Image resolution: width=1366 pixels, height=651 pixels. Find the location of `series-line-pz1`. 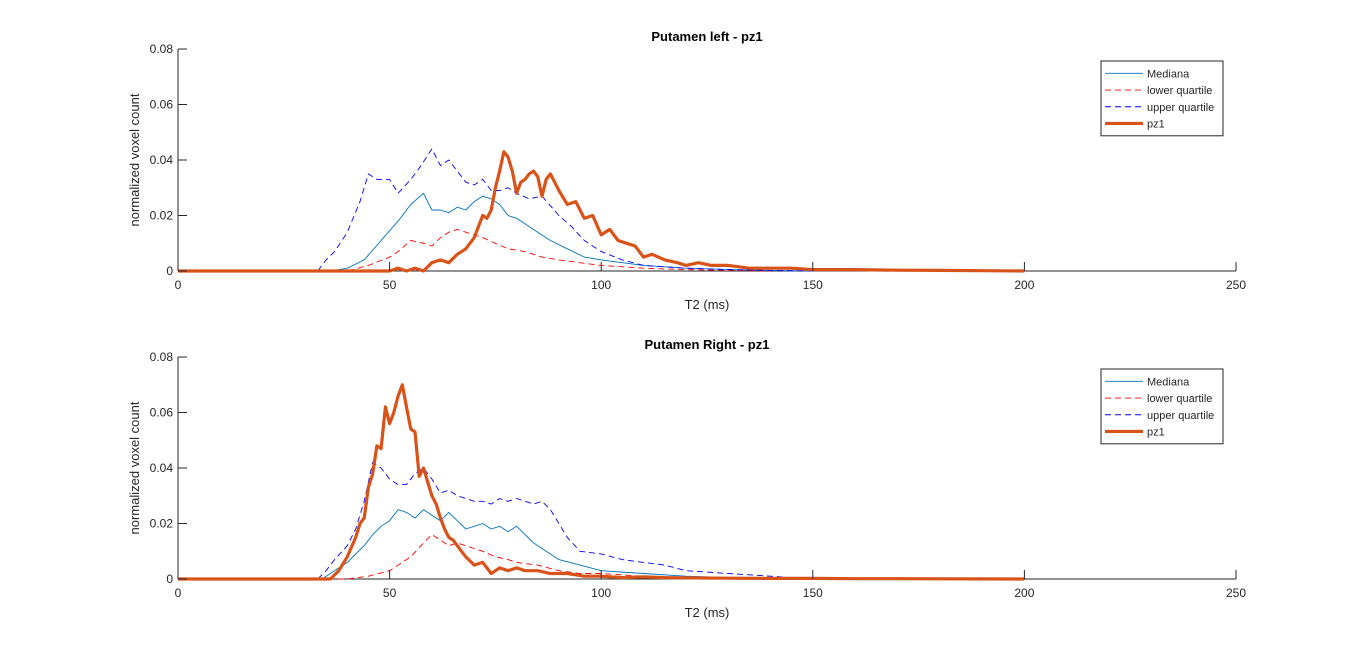

series-line-pz1 is located at coordinates (601, 211).